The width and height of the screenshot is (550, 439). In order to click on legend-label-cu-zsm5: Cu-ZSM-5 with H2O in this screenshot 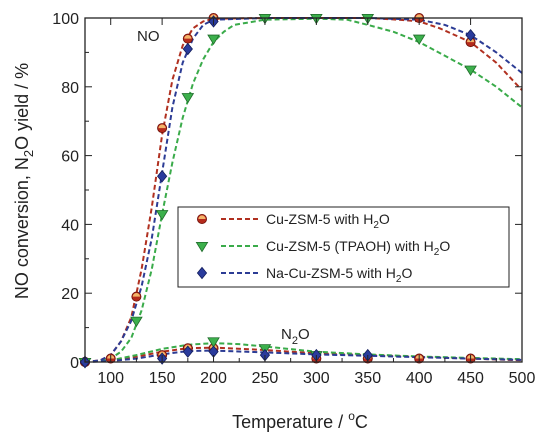, I will do `click(328, 221)`.